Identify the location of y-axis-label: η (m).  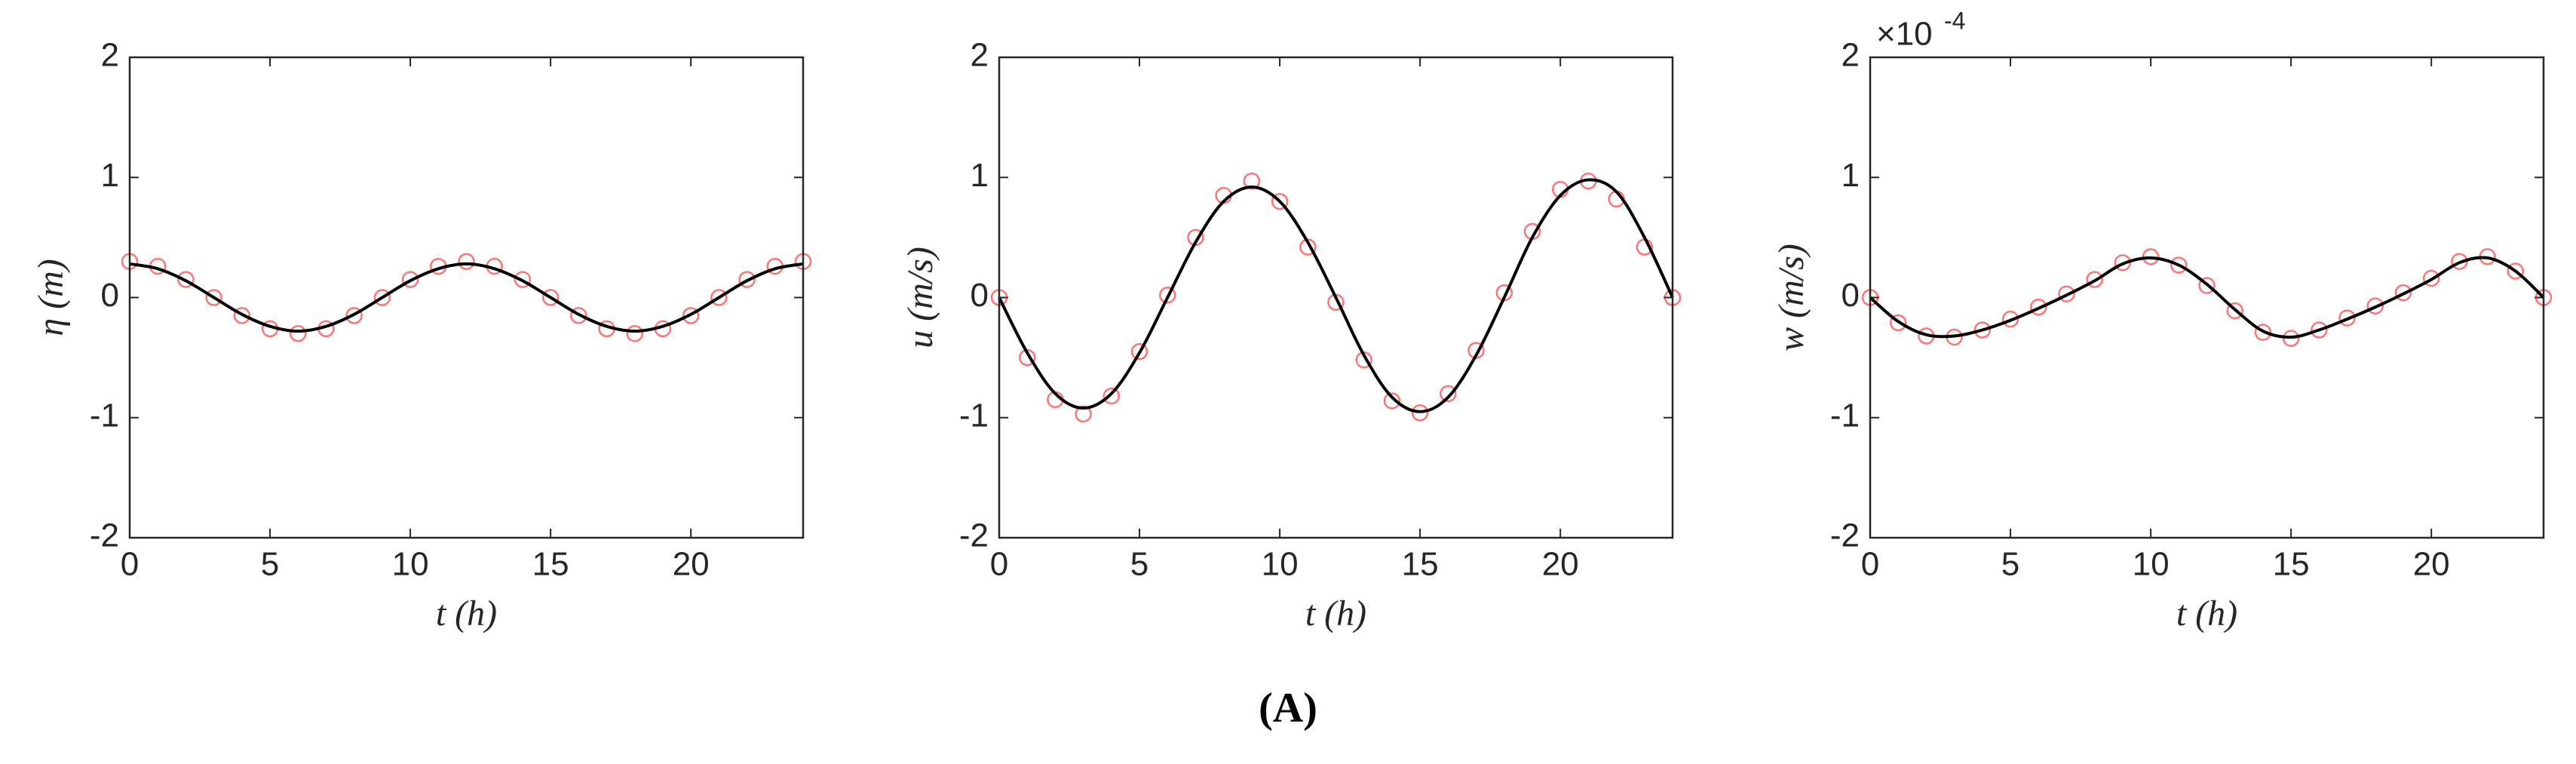
(51, 297).